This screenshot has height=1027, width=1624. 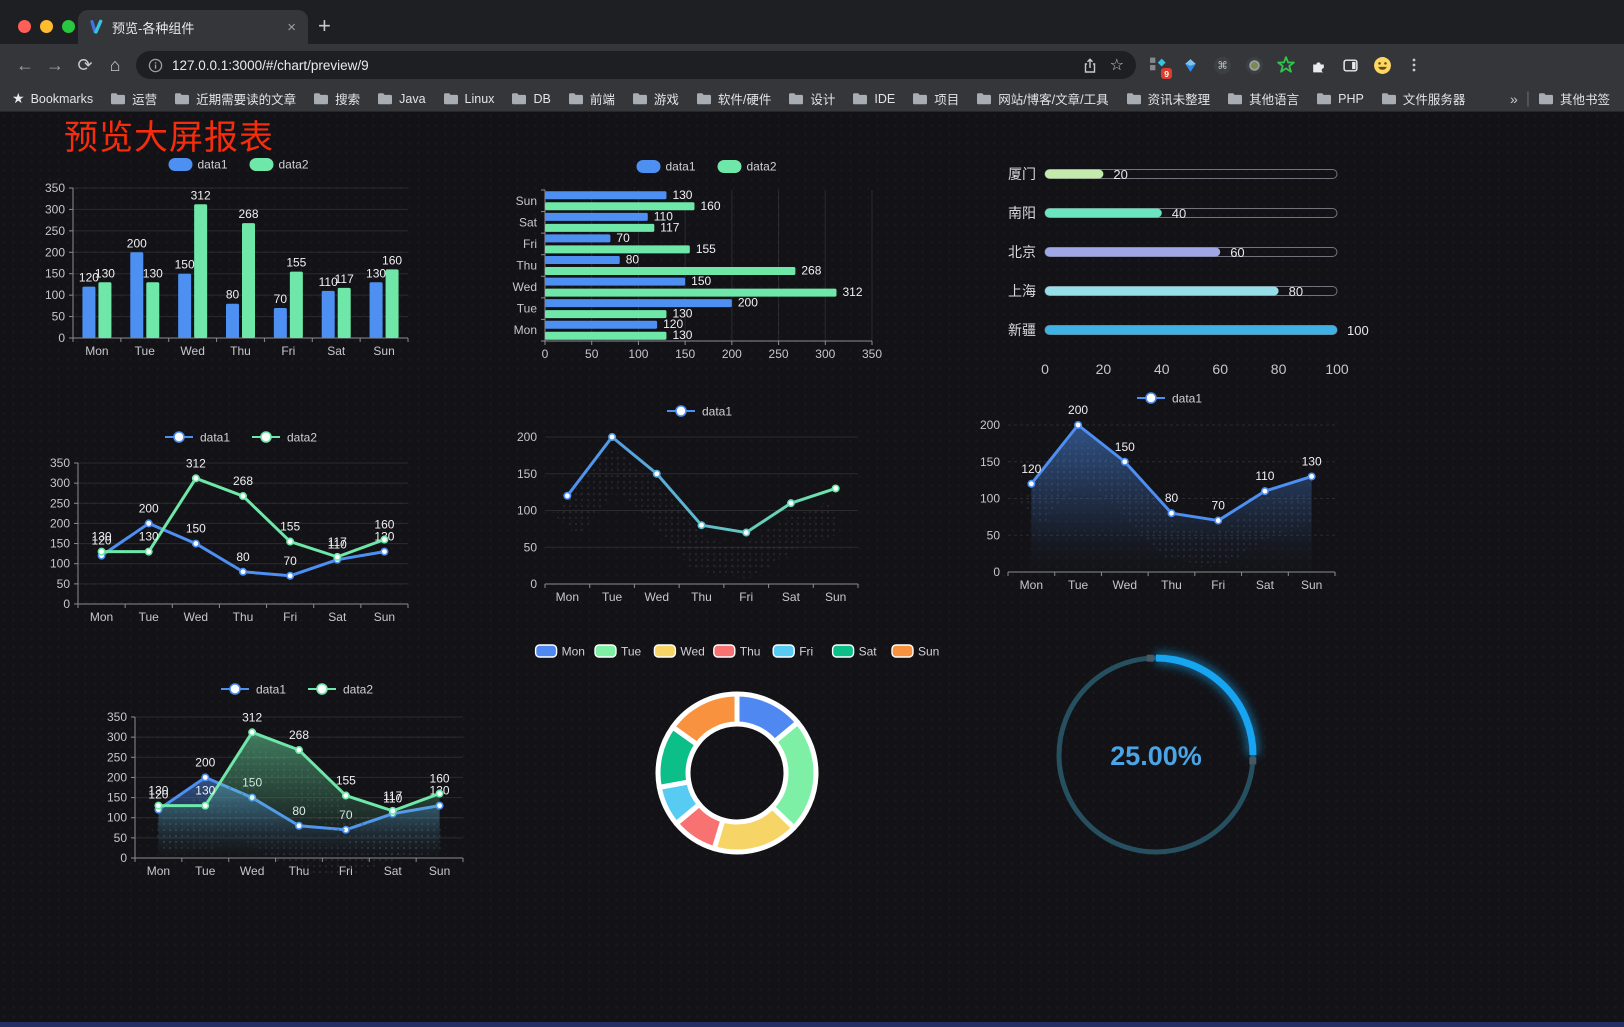 I want to click on bookmarks-overflow-chevron: », so click(x=1514, y=98).